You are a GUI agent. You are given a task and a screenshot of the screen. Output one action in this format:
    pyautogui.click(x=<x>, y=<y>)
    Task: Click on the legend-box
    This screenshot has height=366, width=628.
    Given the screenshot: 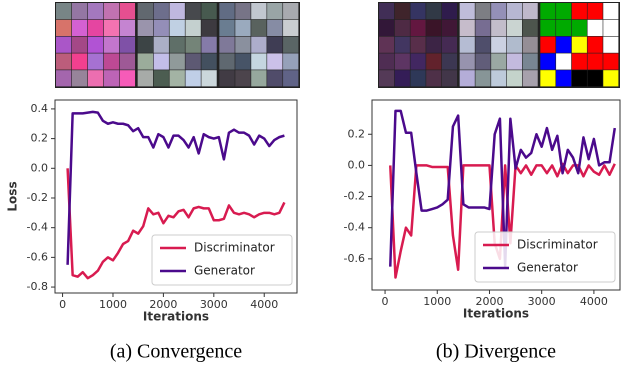 What is the action you would take?
    pyautogui.click(x=545, y=257)
    